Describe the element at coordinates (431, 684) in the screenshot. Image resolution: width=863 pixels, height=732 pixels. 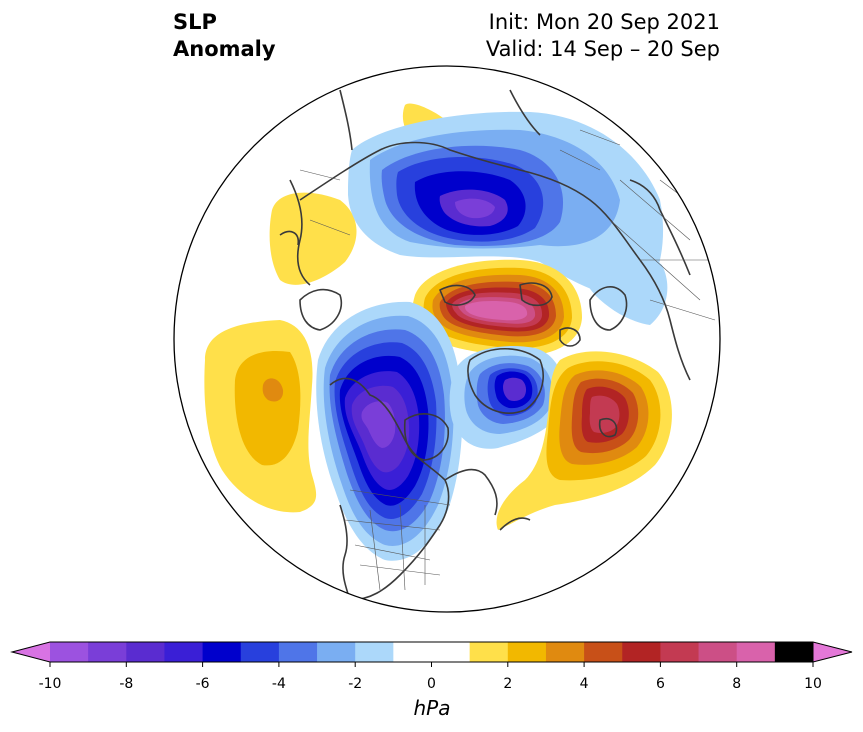
I see `colorbar-tick-label: 0` at that location.